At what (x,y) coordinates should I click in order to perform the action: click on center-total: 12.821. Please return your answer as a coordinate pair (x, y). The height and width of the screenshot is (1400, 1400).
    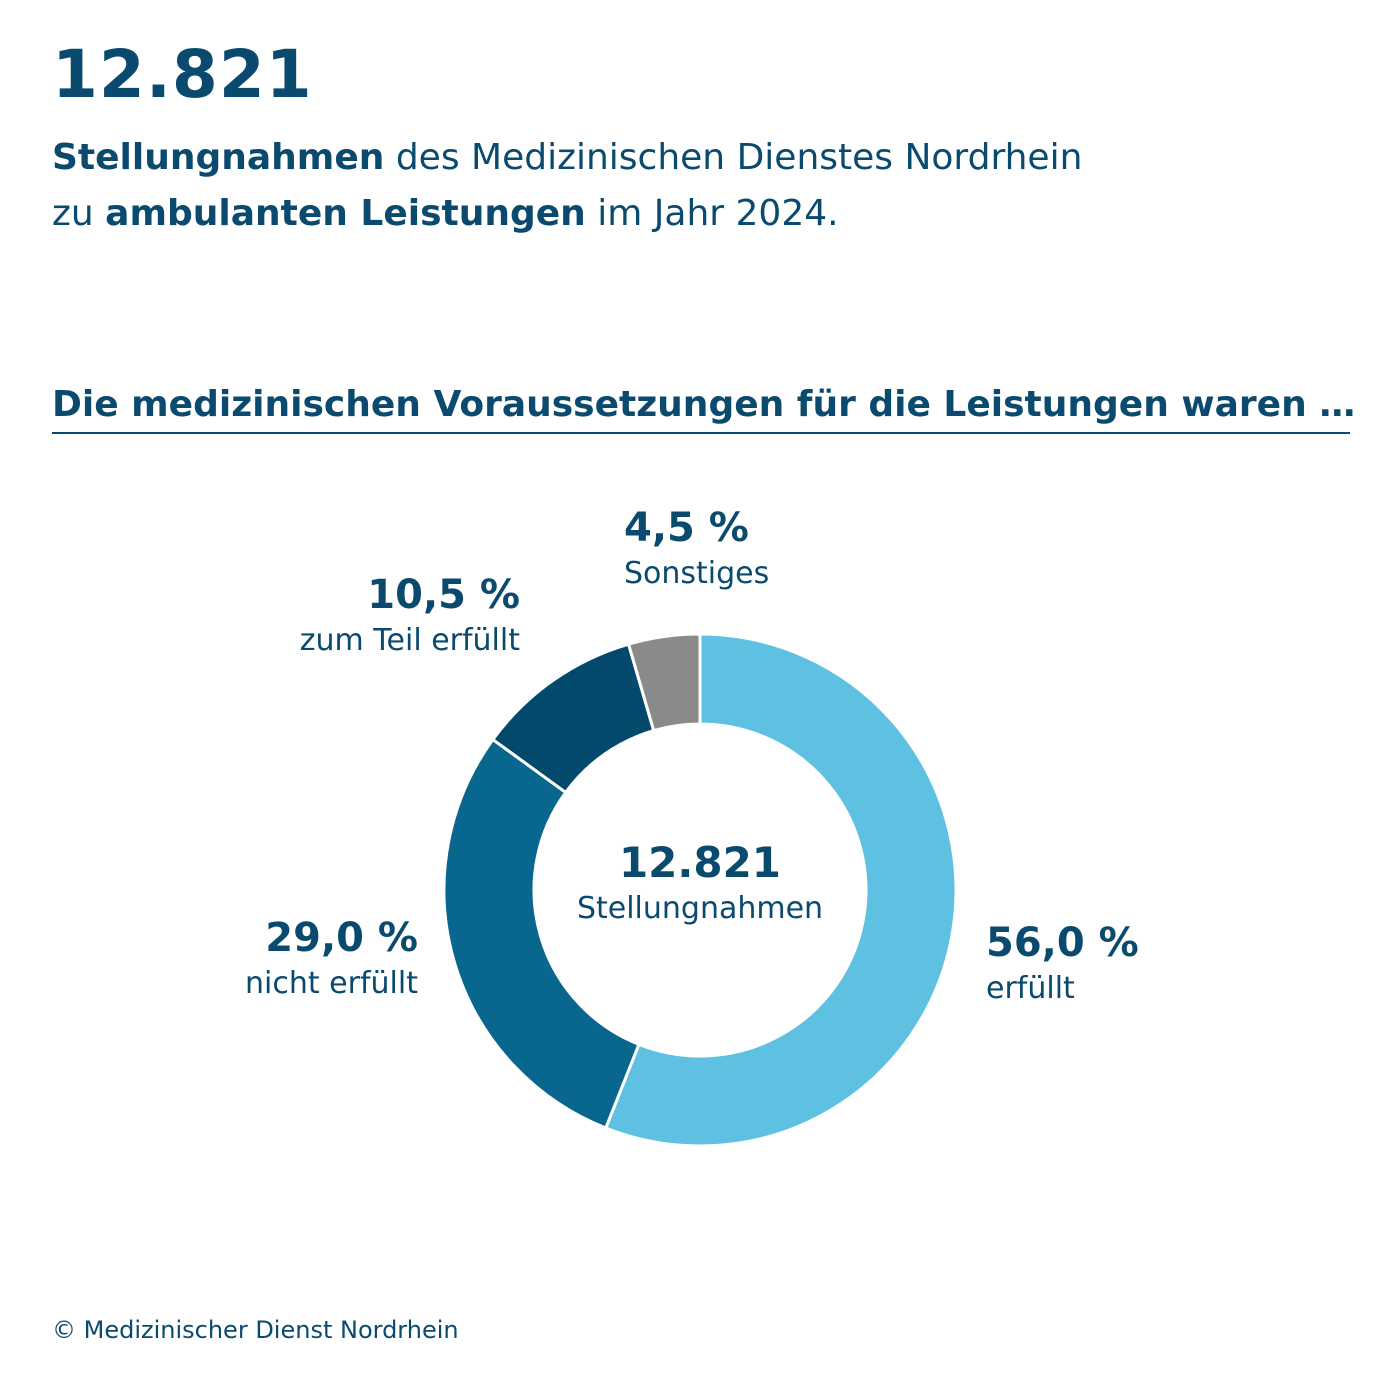
    Looking at the image, I should click on (700, 862).